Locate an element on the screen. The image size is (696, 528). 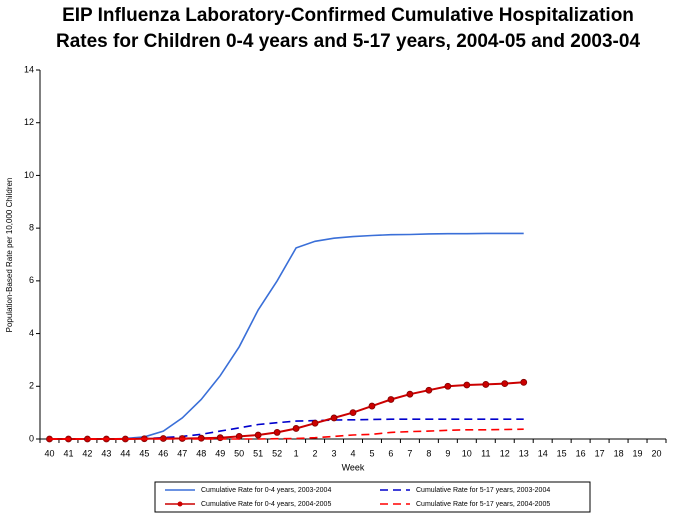
x-axis-label: Week is located at coordinates (353, 467).